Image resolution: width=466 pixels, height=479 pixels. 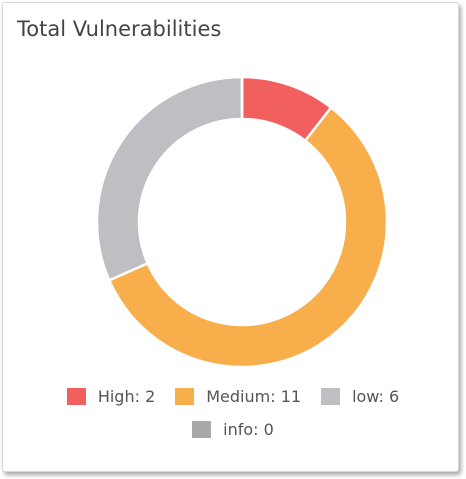 I want to click on legend-item: Medium: 11, so click(x=238, y=396).